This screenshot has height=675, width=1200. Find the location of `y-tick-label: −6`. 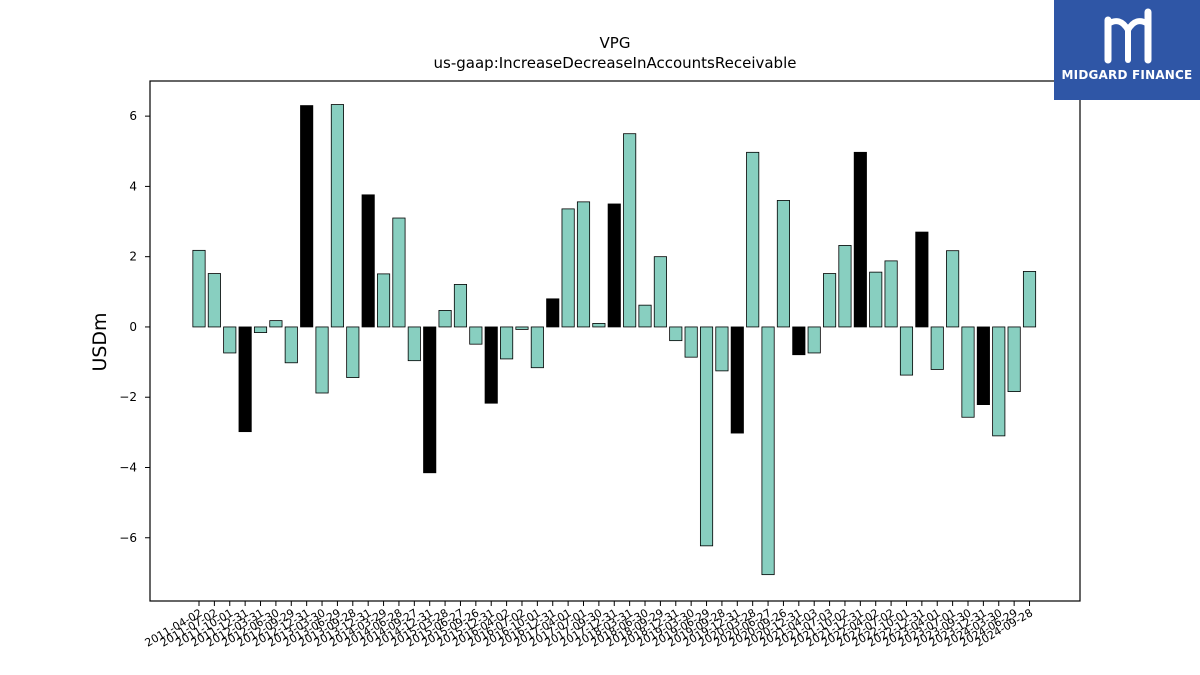

y-tick-label: −6 is located at coordinates (128, 538).